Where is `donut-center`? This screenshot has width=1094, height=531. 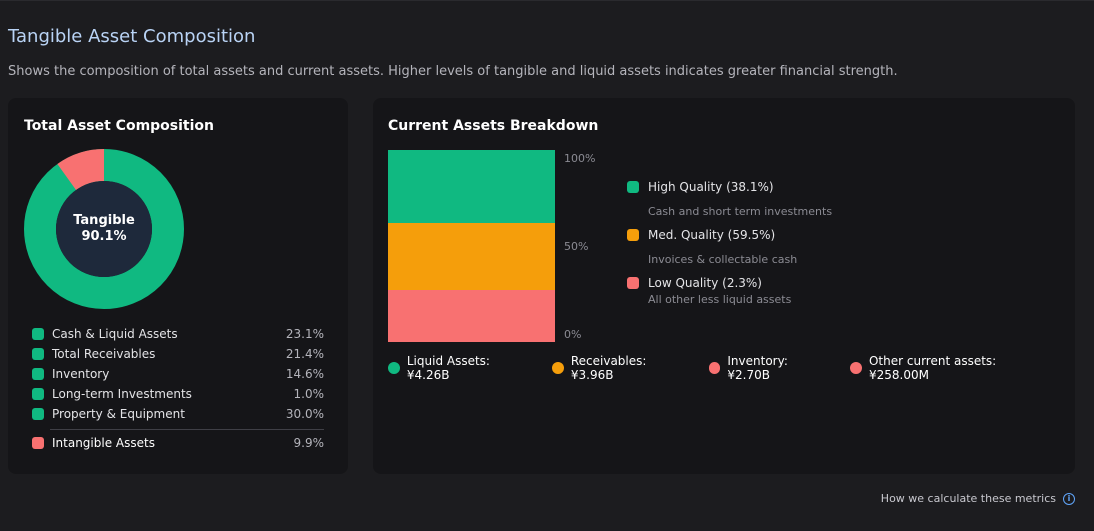 donut-center is located at coordinates (104, 229).